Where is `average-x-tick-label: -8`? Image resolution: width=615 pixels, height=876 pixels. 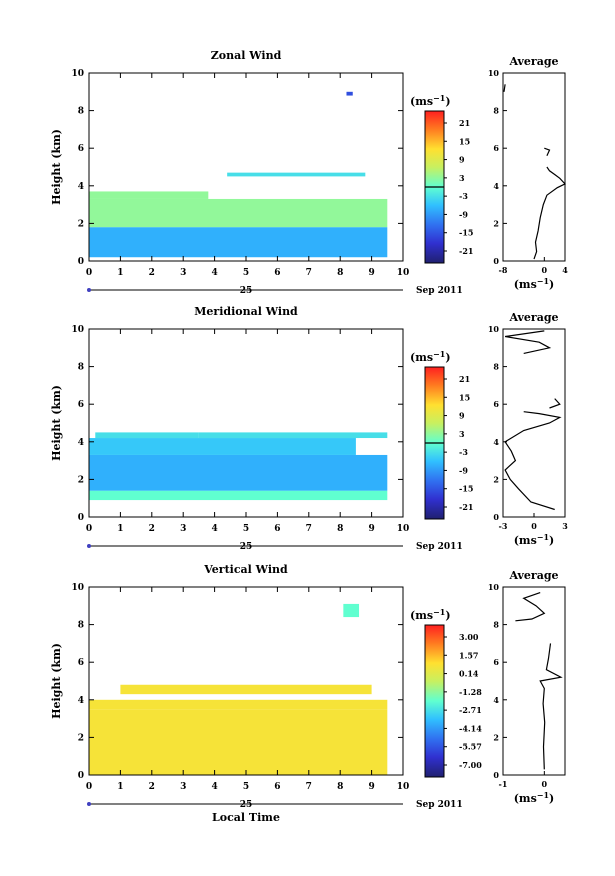 average-x-tick-label: -8 is located at coordinates (503, 270).